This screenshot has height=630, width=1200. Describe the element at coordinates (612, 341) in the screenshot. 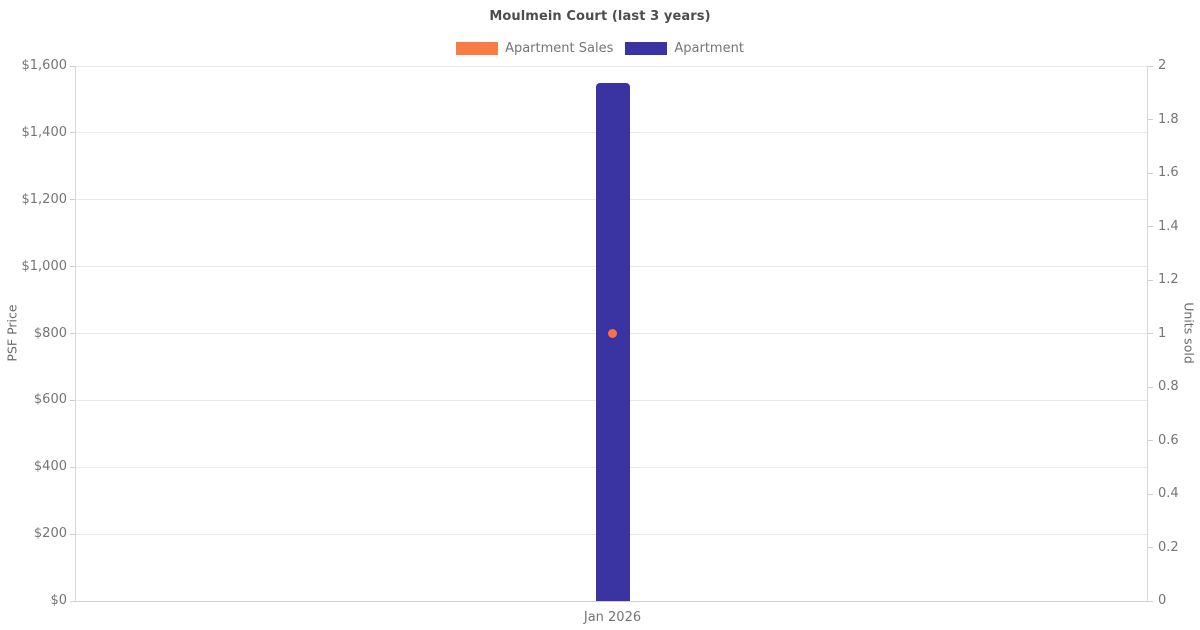

I see `bar-apartment` at that location.